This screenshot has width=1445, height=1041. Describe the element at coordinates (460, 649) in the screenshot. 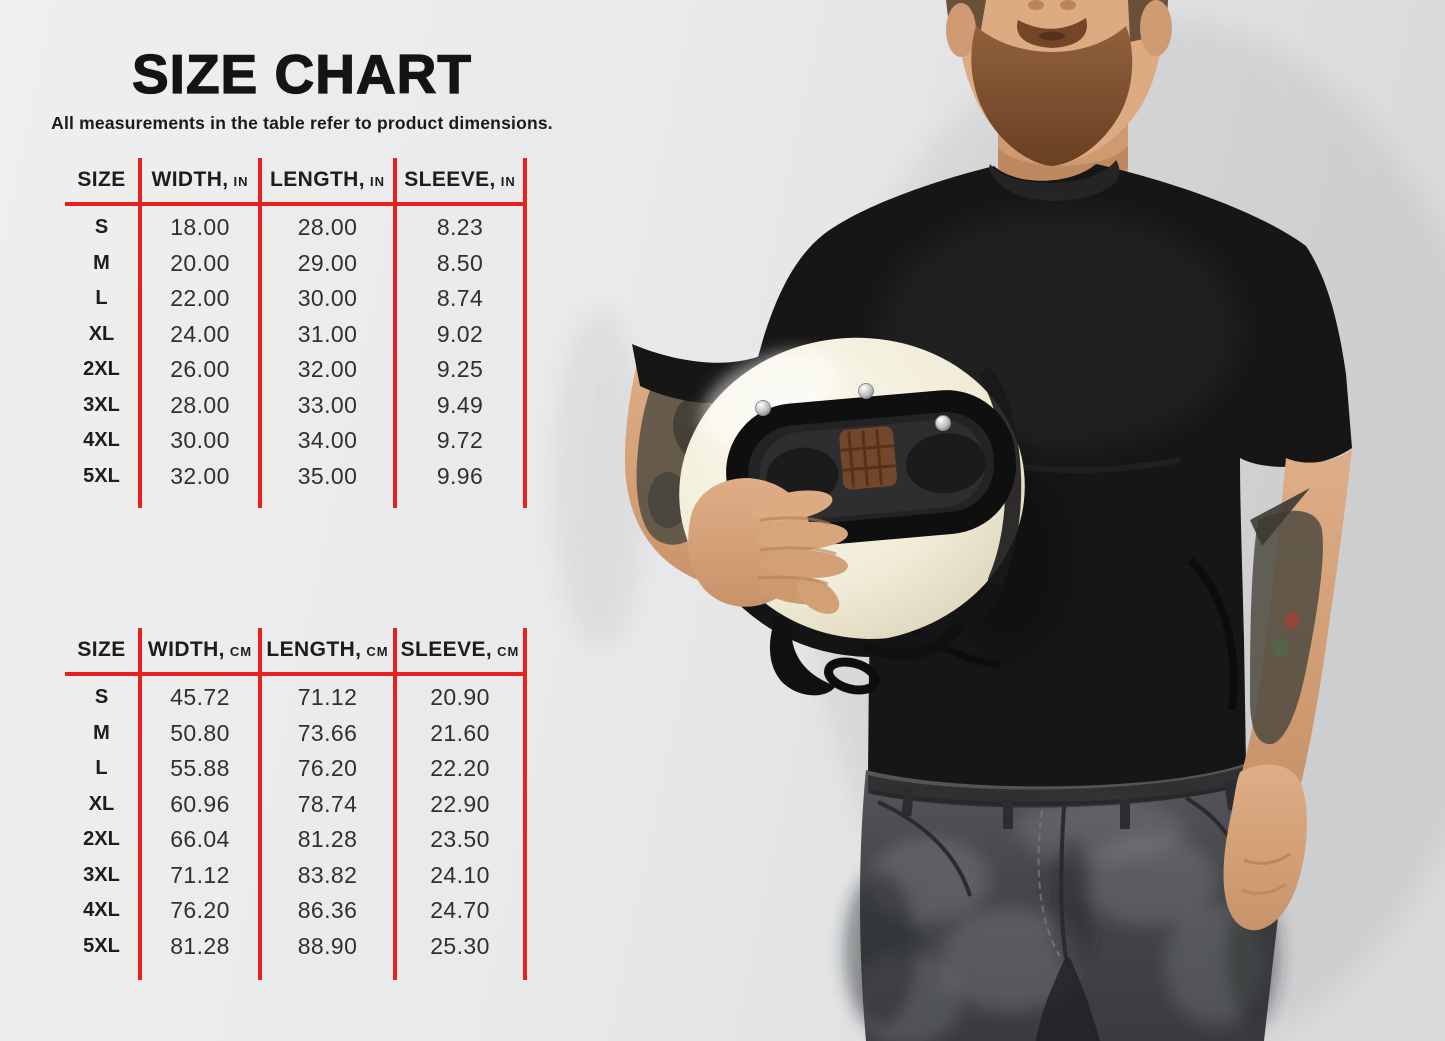

I see `header-cell: SLEEVE, CM` at that location.